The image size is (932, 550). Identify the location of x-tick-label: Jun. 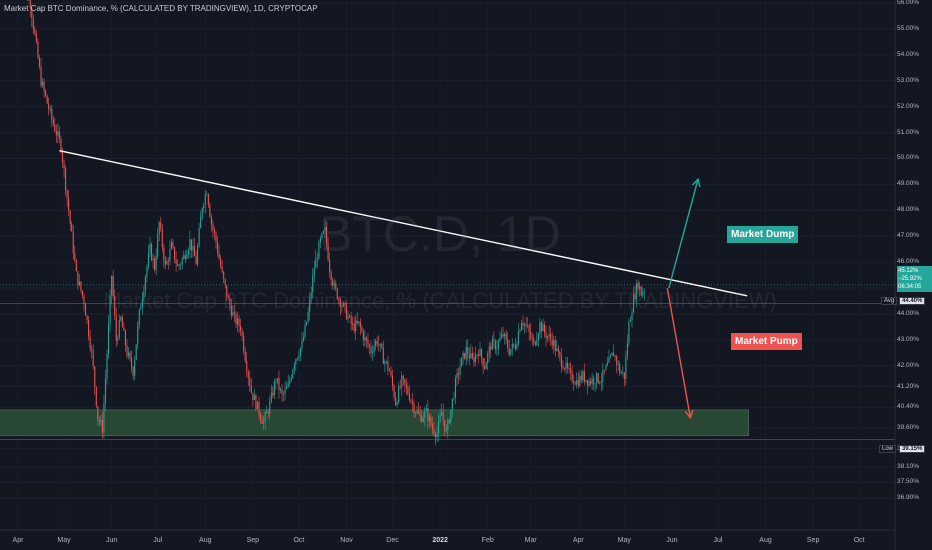
(672, 540).